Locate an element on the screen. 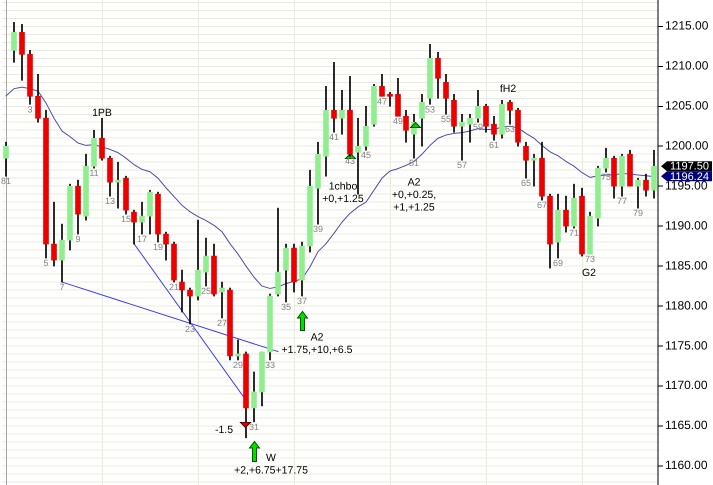 This screenshot has height=485, width=713. annotation: W +2,+6.75+17.75 is located at coordinates (271, 464).